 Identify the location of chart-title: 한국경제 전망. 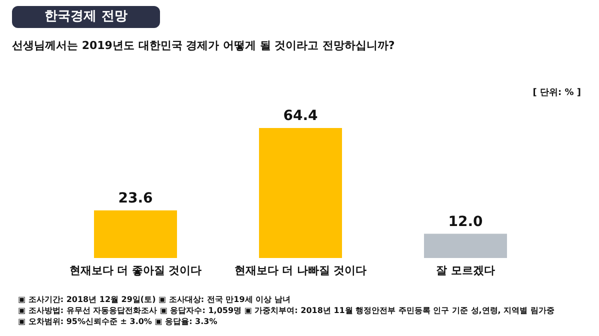
(86, 17).